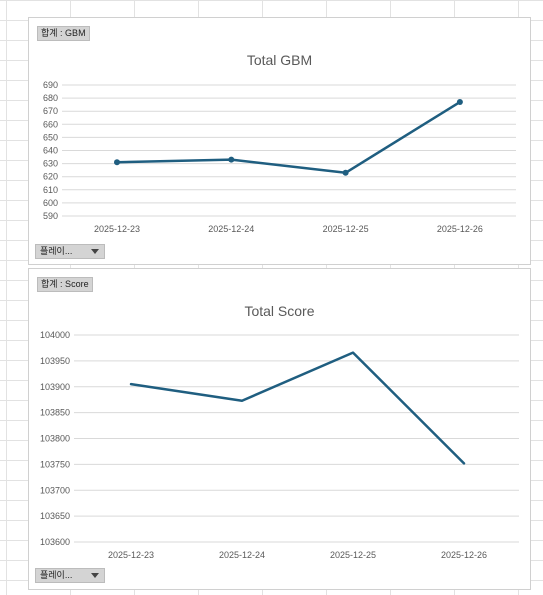 The width and height of the screenshot is (543, 595). Describe the element at coordinates (55, 490) in the screenshot. I see `y-tick-label: 103700` at that location.